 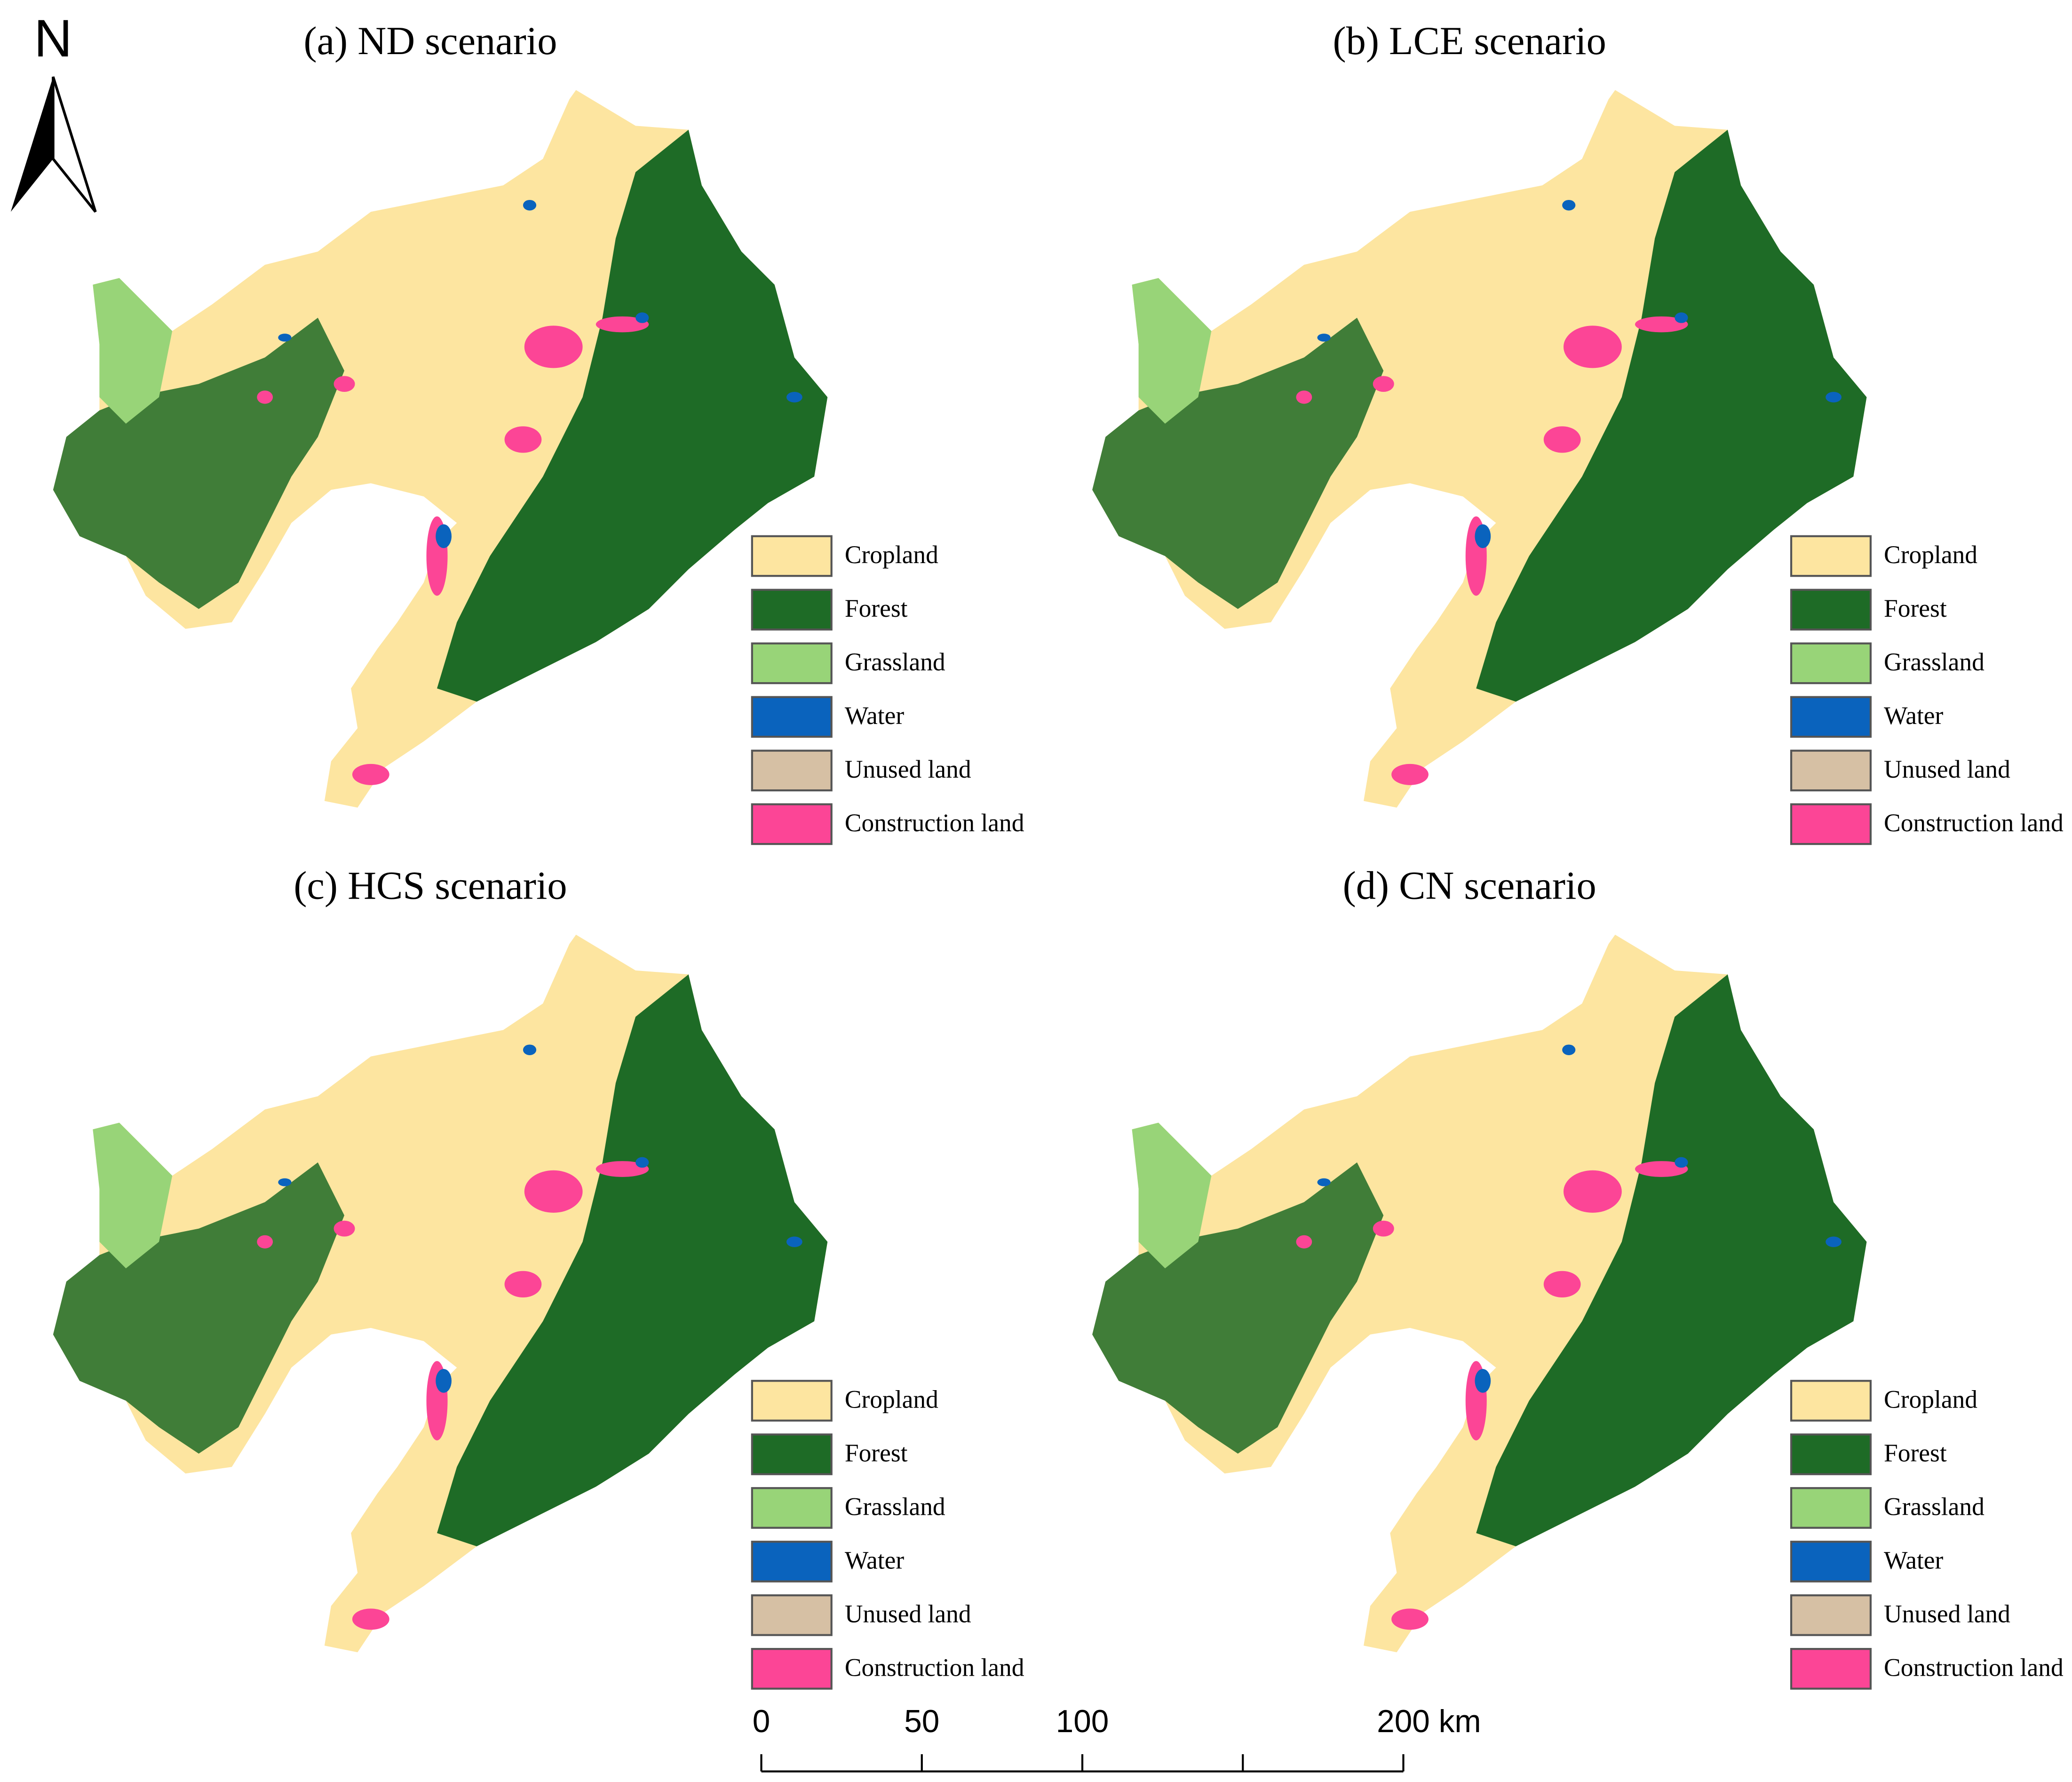 I want to click on scale-bar: 0 50 100 200 km, so click(x=1117, y=1738).